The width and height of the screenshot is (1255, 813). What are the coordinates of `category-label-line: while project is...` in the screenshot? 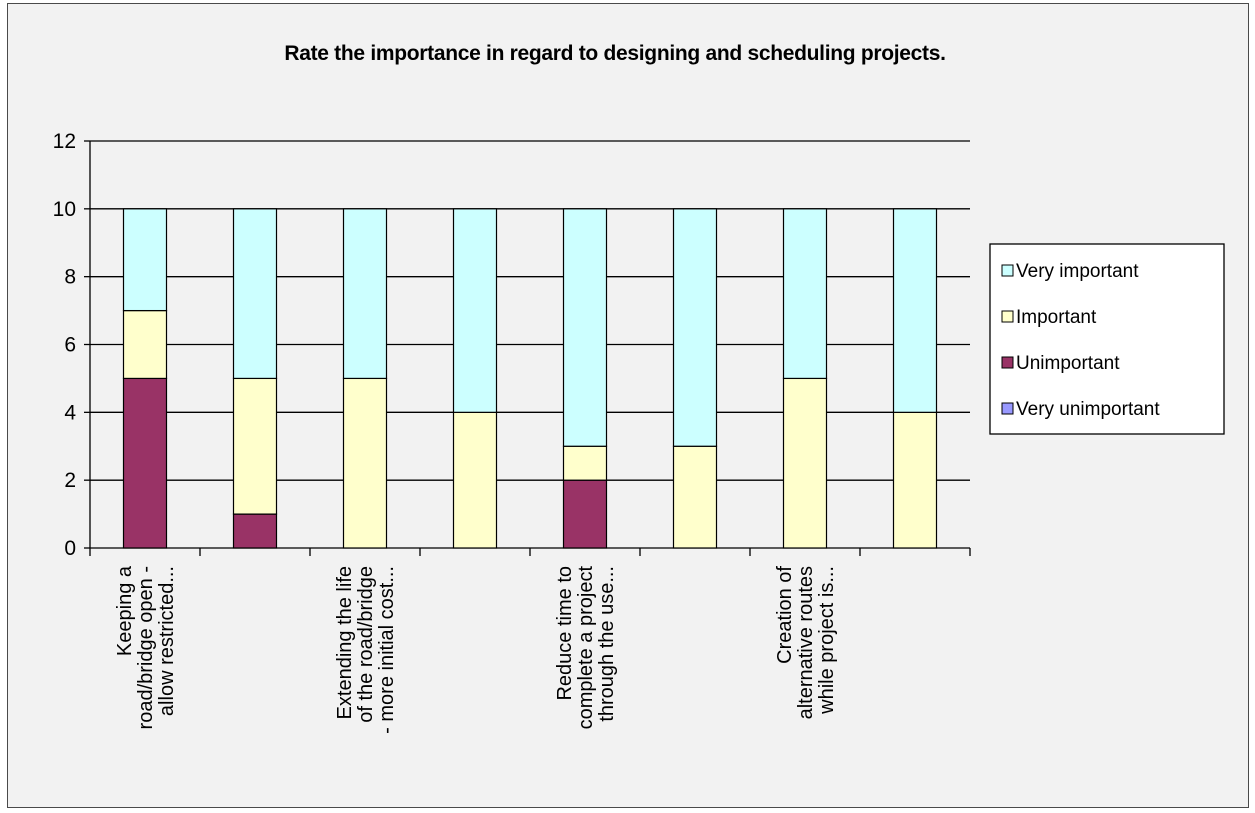 It's located at (827, 640).